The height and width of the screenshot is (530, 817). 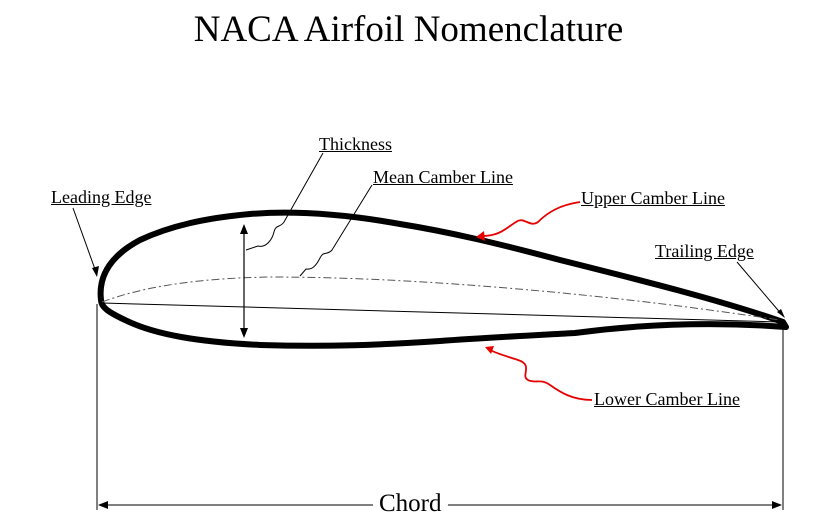 What do you see at coordinates (244, 229) in the screenshot?
I see `thickness-arrow-top-head` at bounding box center [244, 229].